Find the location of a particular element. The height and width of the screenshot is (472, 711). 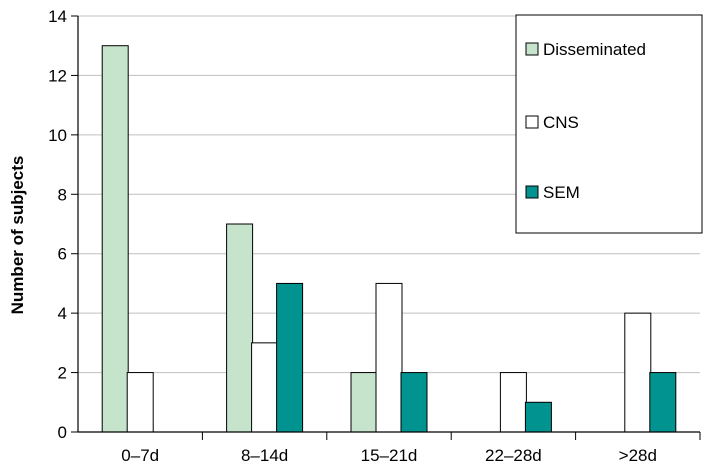

y-tick-label: 4 is located at coordinates (62, 313).